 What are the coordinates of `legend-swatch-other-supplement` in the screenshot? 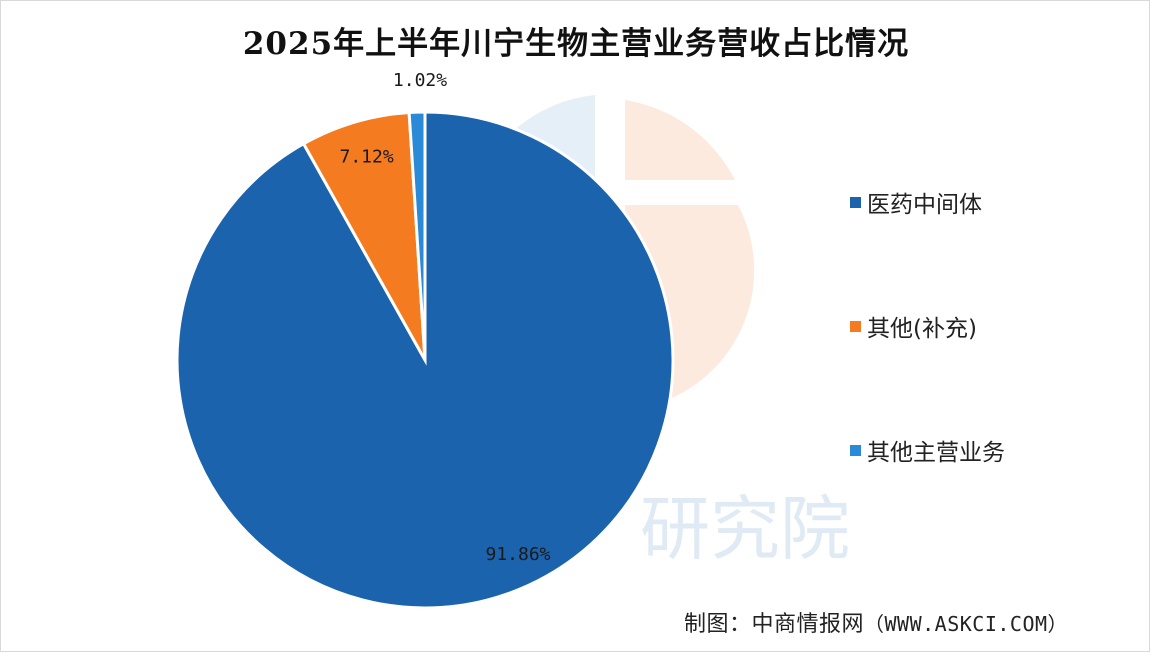 It's located at (855, 326).